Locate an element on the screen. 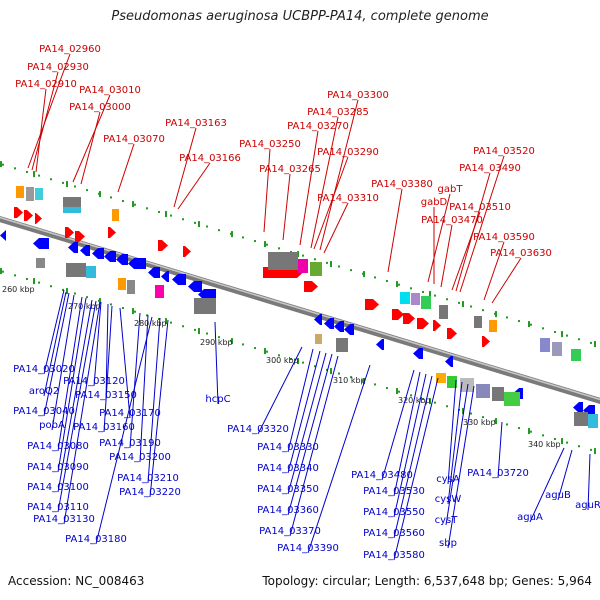 The height and width of the screenshot is (600, 600). reverse-gene-label: PA14_03360 is located at coordinates (288, 510).